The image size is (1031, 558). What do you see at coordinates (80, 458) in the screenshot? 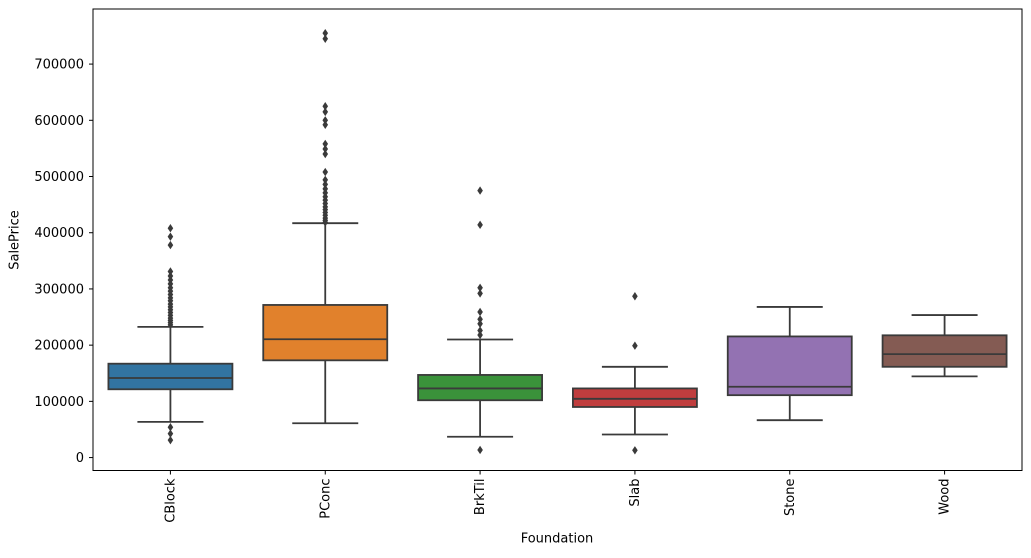
I see `y-tick-label: 0` at bounding box center [80, 458].